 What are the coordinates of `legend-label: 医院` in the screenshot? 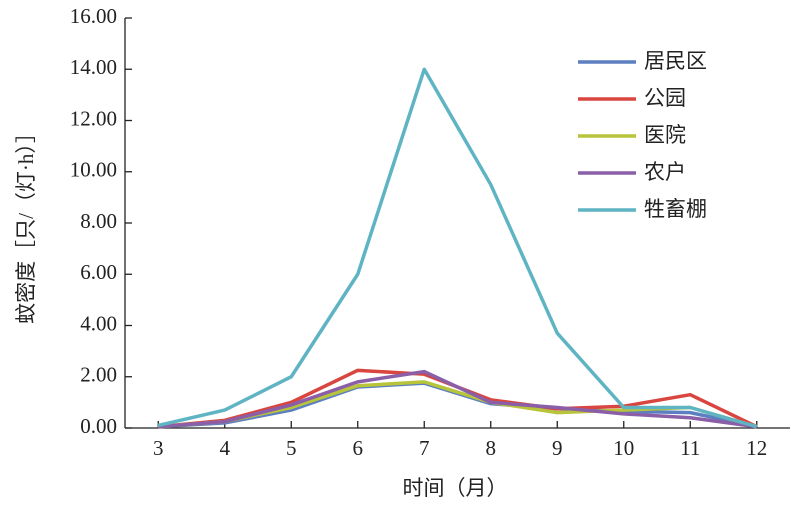 It's located at (665, 135).